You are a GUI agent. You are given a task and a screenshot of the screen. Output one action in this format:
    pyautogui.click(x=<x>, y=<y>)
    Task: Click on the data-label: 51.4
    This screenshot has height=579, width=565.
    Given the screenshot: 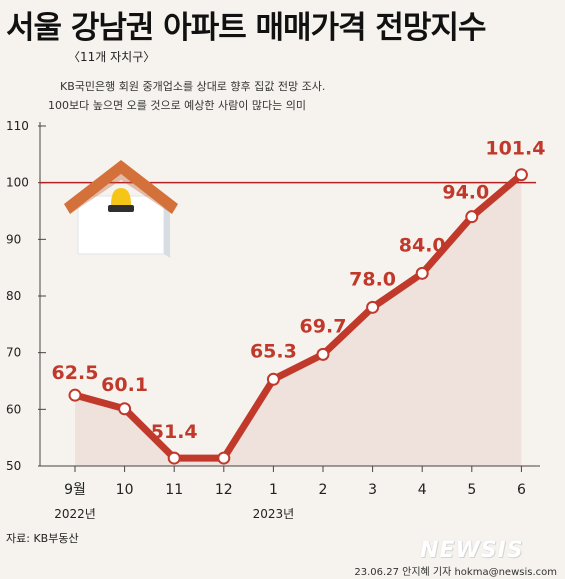 What is the action you would take?
    pyautogui.click(x=174, y=432)
    